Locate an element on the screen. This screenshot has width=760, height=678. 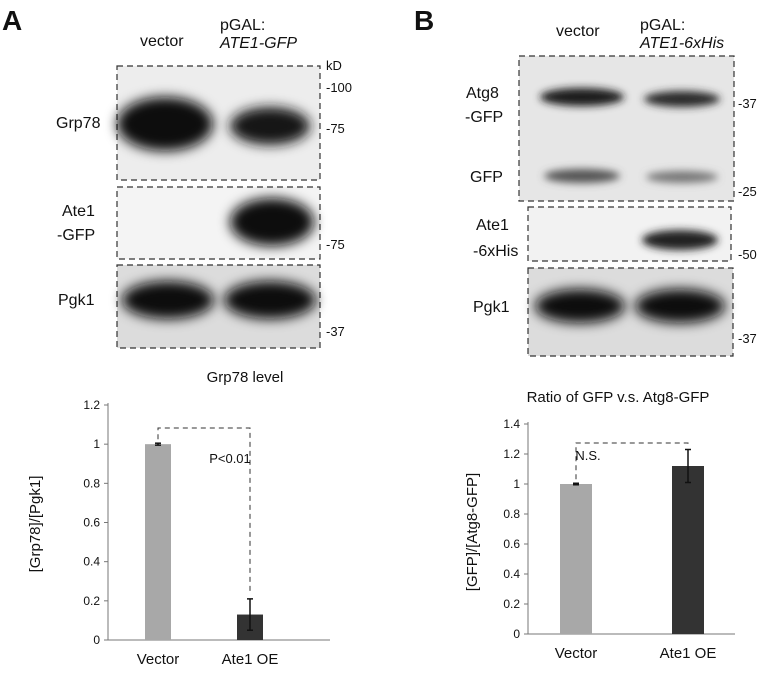
panel-b-letter: B is located at coordinates (424, 20).